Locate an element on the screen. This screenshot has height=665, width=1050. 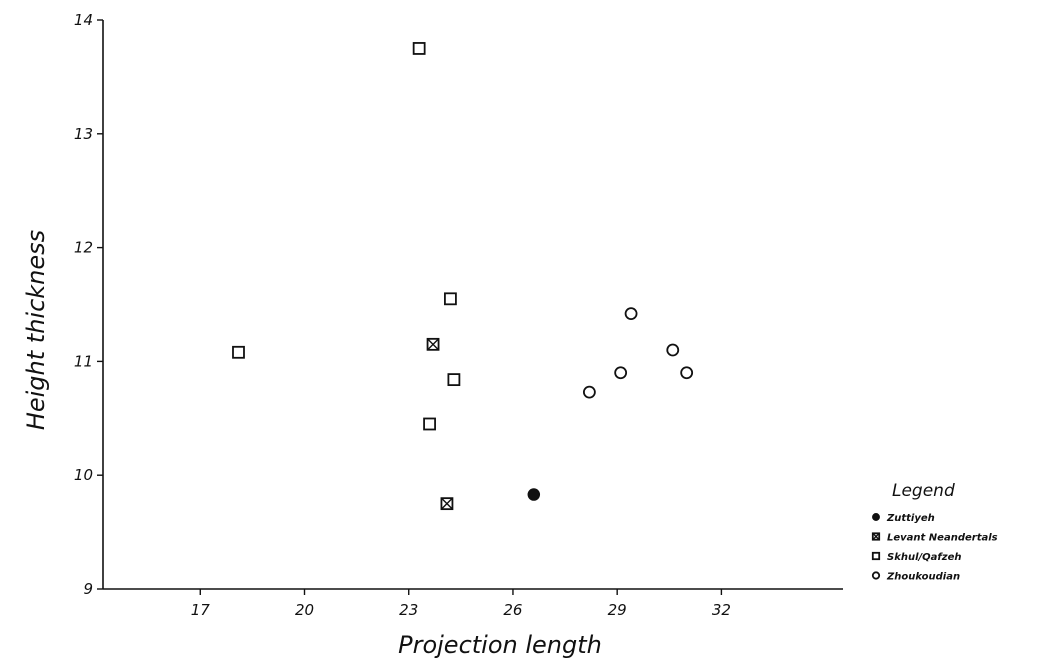
x-tick-label: 17 is located at coordinates (201, 610).